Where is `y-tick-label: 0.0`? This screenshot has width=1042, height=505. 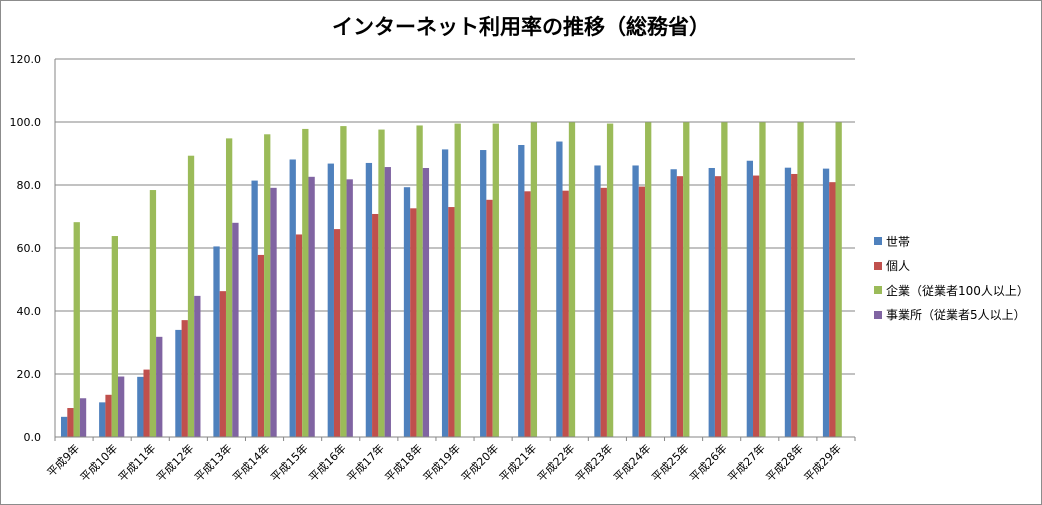 y-tick-label: 0.0 is located at coordinates (33, 437).